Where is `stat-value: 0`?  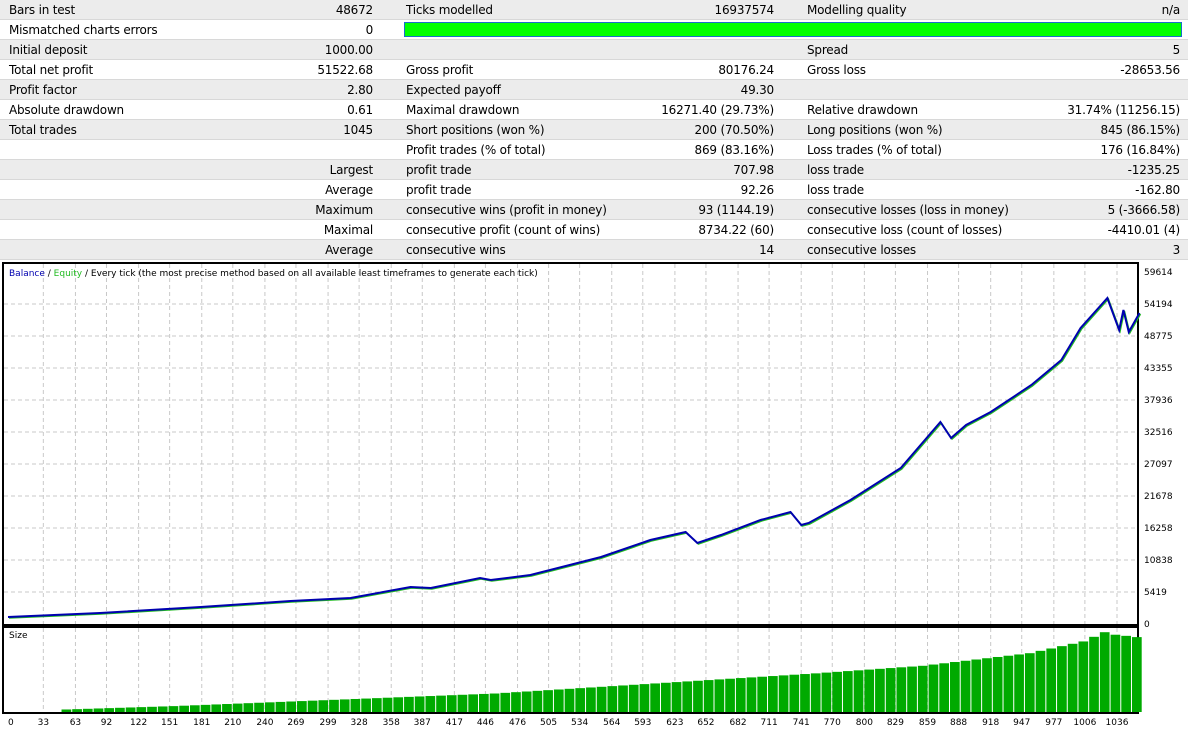
stat-value: 0 is located at coordinates (369, 30).